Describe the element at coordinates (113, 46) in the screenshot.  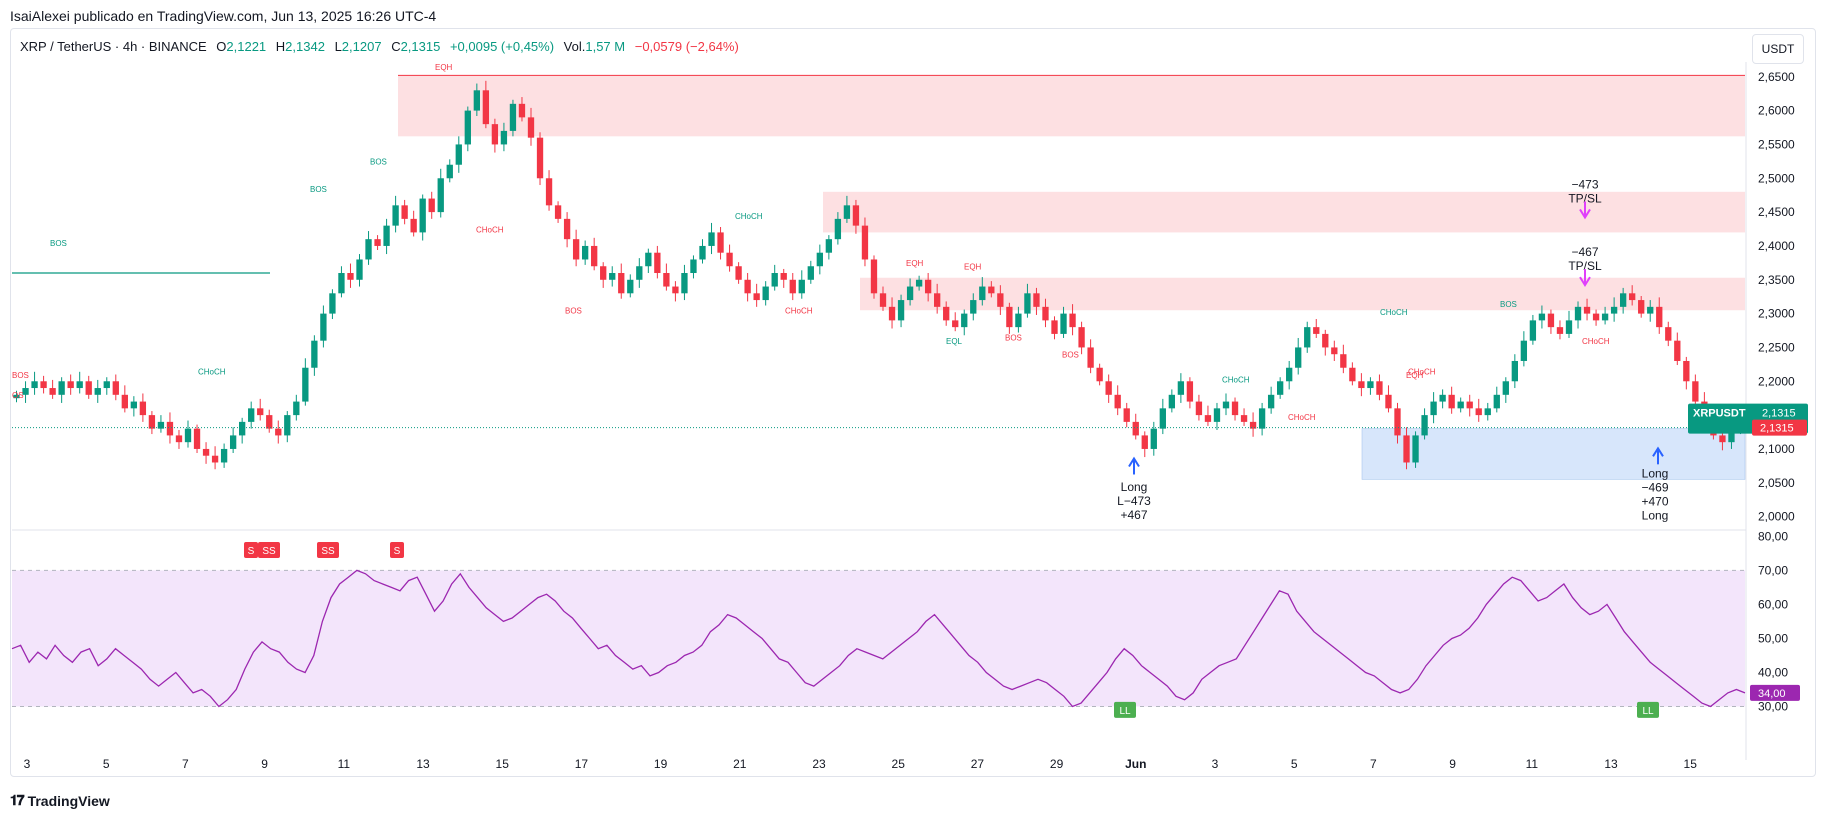
I see `symbol-title: XRP / TetherUS · 4h · BINANCE` at that location.